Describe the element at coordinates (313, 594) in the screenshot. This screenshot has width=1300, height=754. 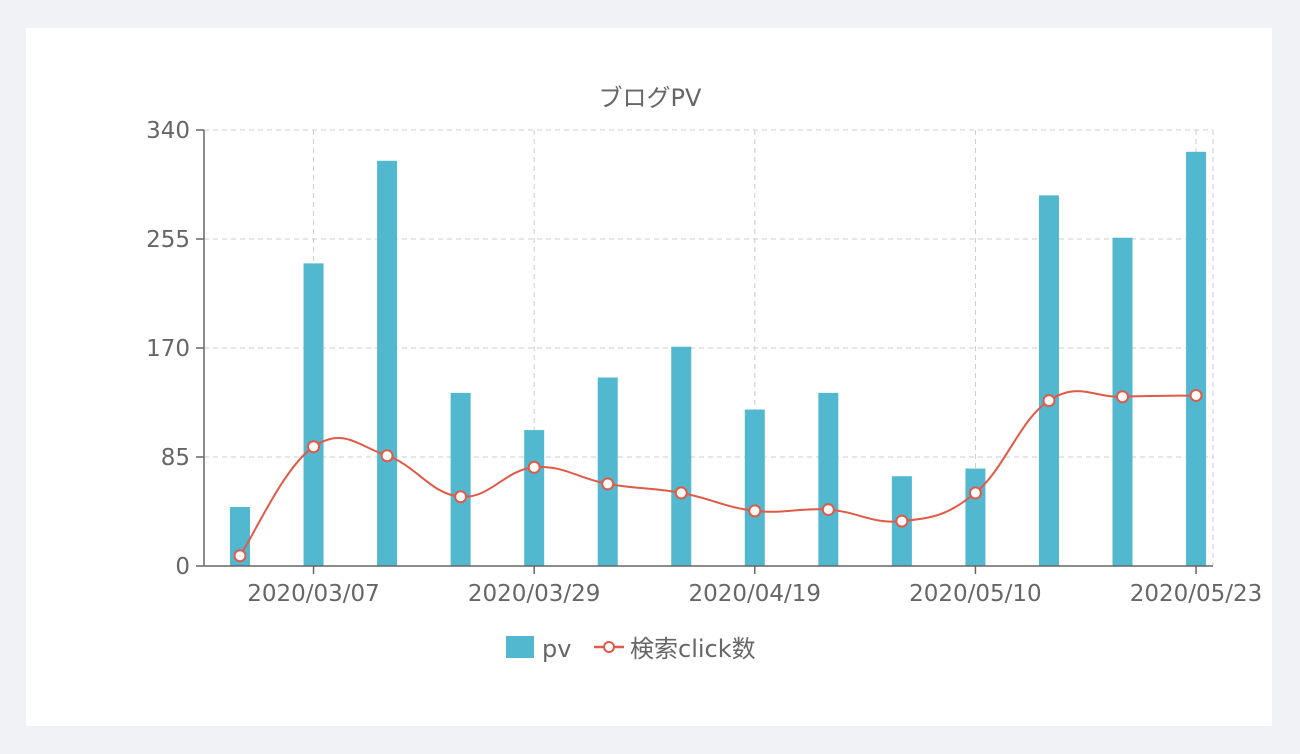
I see `x-tick-label: 2020/03/07` at that location.